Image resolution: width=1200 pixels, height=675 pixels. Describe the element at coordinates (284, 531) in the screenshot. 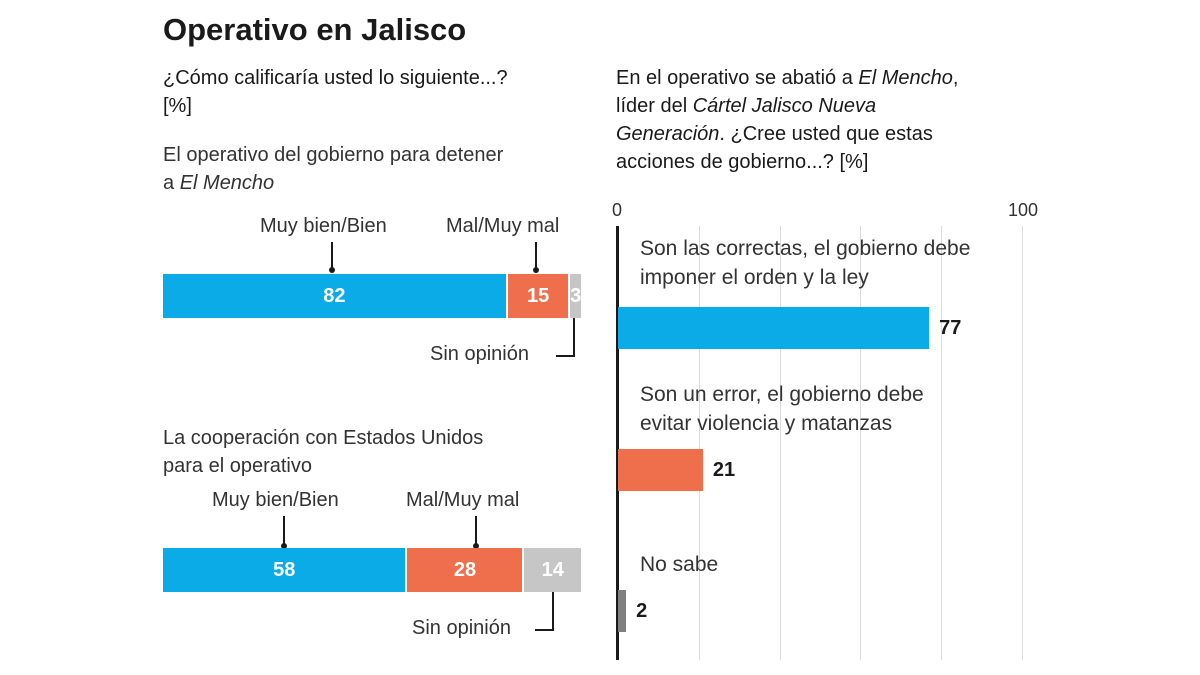

I see `item2-good-leader` at that location.